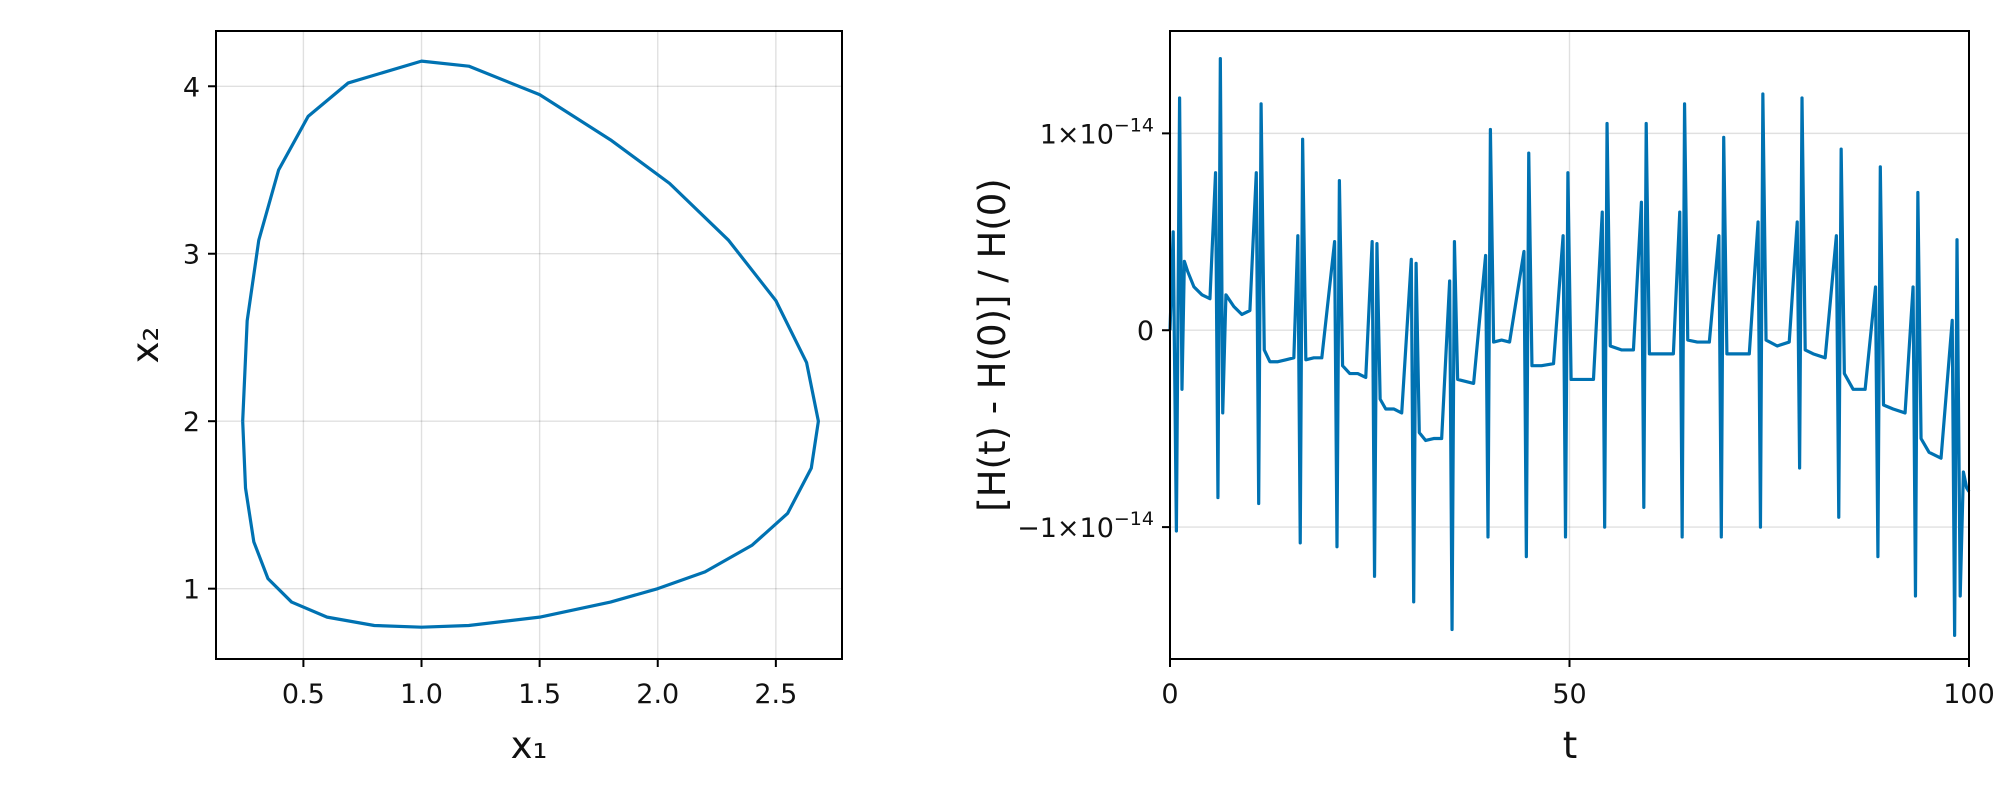  What do you see at coordinates (992, 344) in the screenshot?
I see `energy-plot-y-label: [H(t) - H(0)] / H(0)` at bounding box center [992, 344].